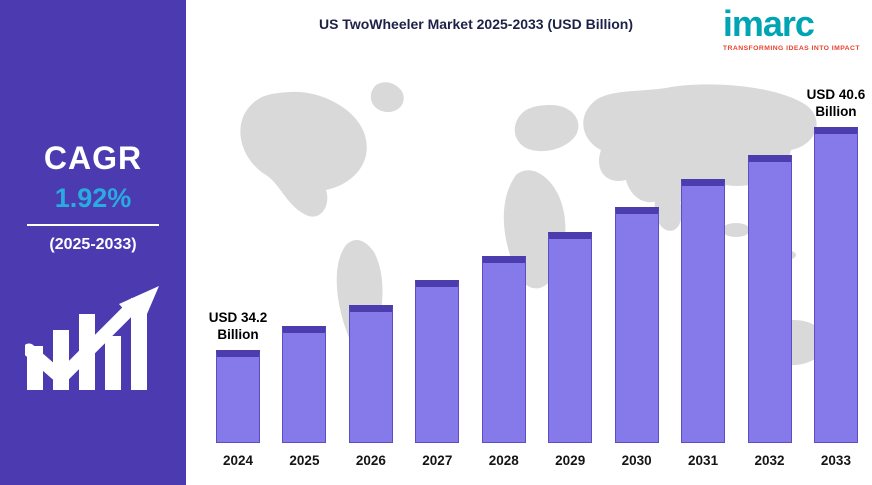 The width and height of the screenshot is (872, 485). Describe the element at coordinates (93, 198) in the screenshot. I see `cagr-value: 1.92%` at that location.